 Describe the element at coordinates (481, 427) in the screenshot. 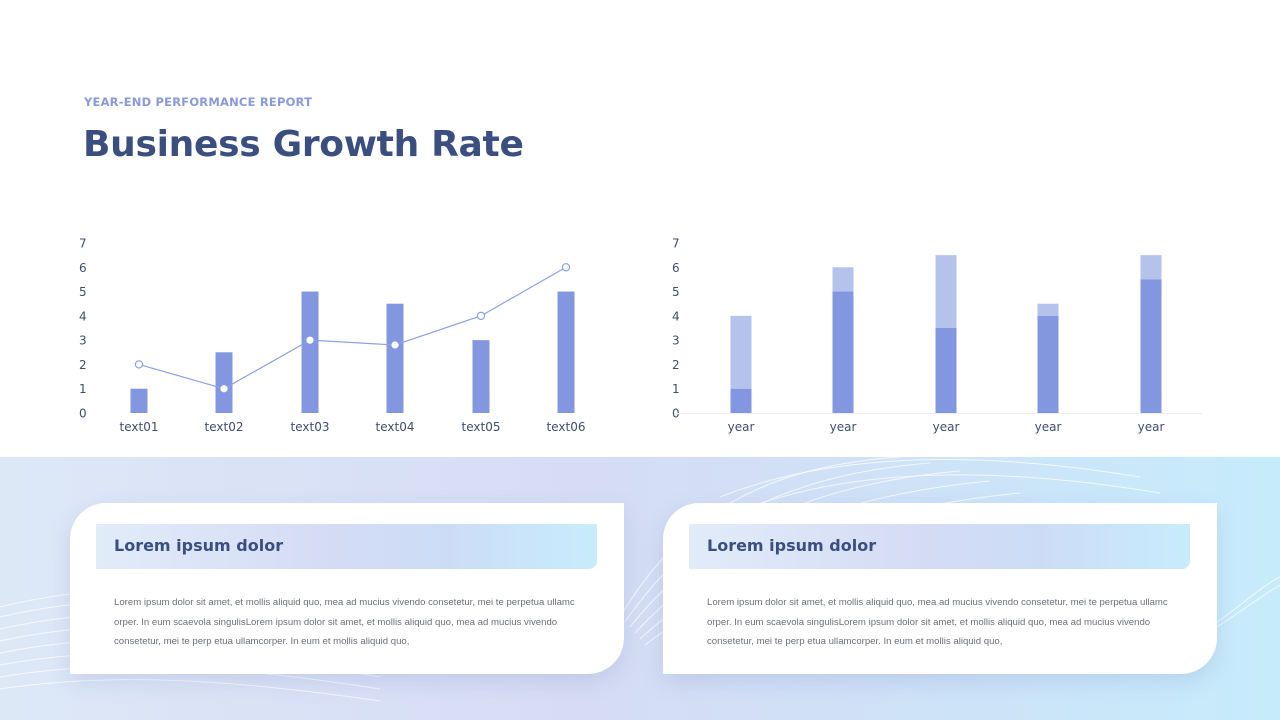

I see `x-tick-label: text05` at that location.